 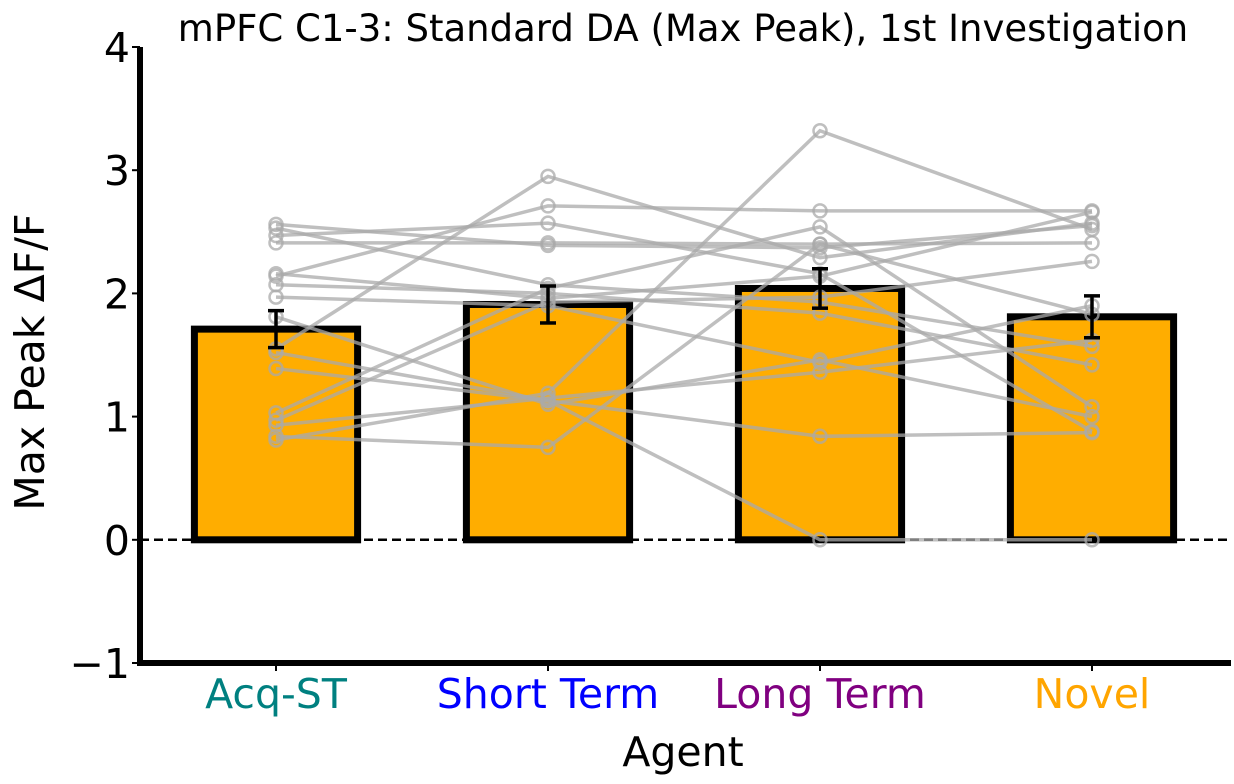 What do you see at coordinates (117, 294) in the screenshot?
I see `y-tick-label-3: 2` at bounding box center [117, 294].